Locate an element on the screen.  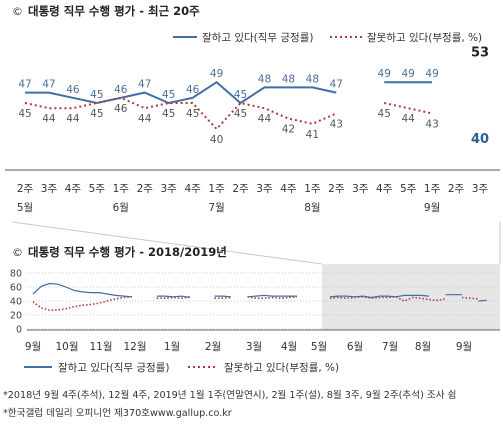
month-label: 1월 is located at coordinates (172, 347).